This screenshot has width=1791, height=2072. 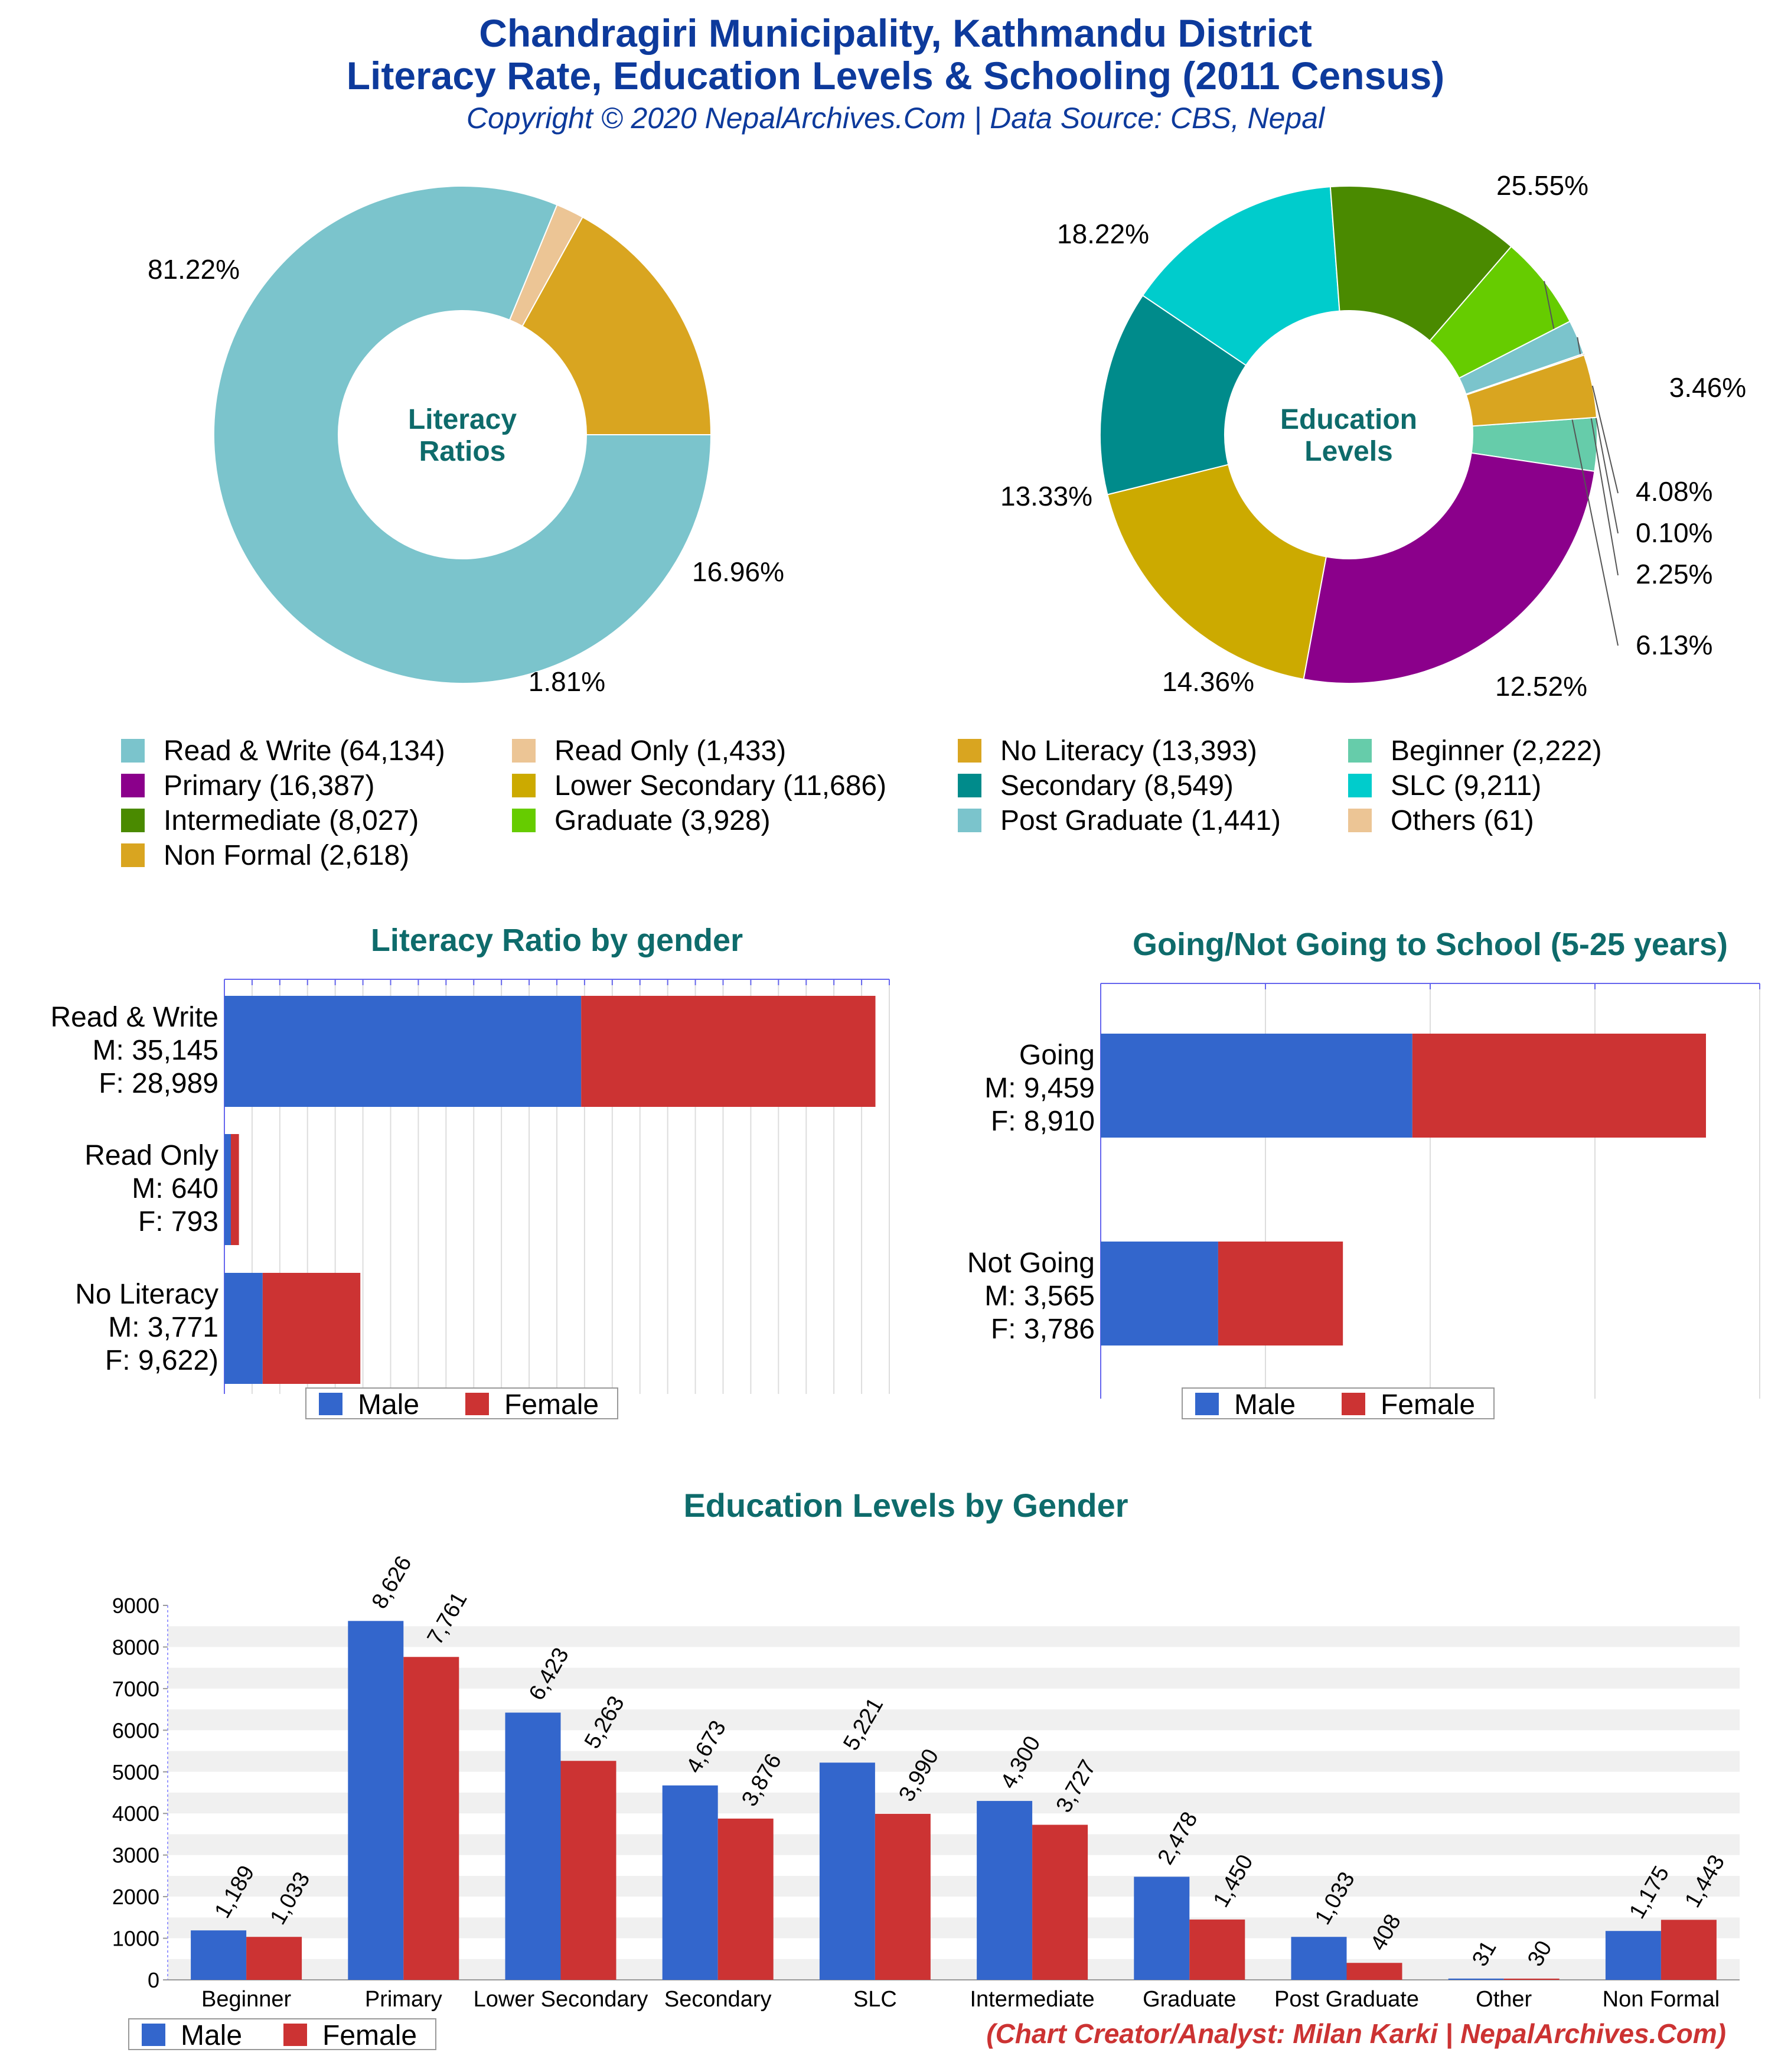 What do you see at coordinates (135, 1772) in the screenshot?
I see `y-tick-label: 5000` at bounding box center [135, 1772].